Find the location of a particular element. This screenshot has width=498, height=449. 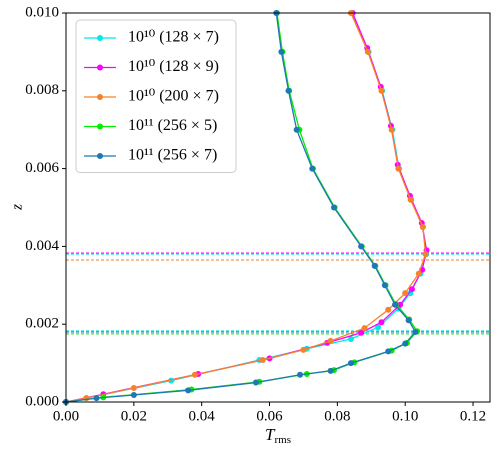

y-tick-label: 0.004 is located at coordinates (42, 246).